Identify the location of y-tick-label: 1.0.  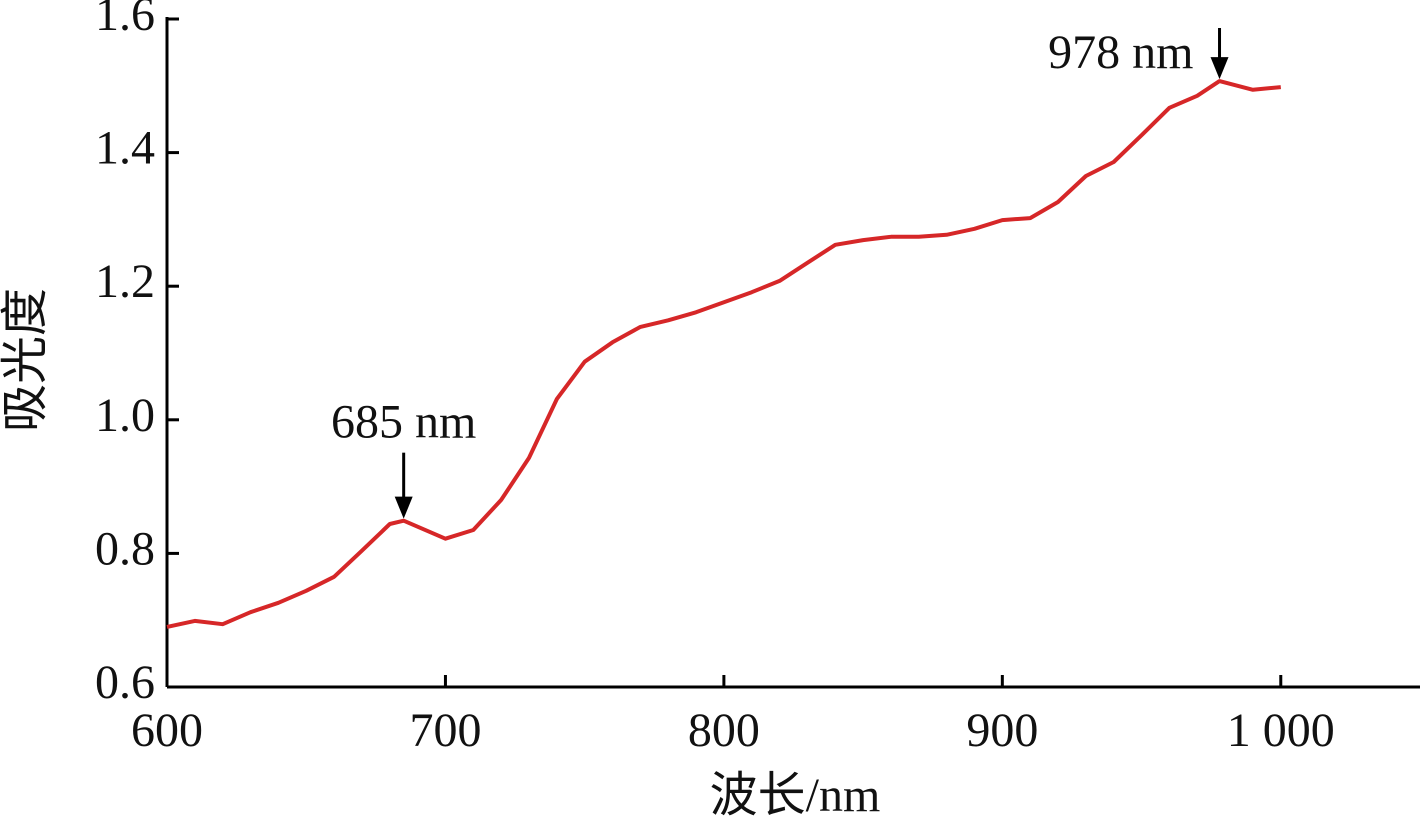
(125, 415).